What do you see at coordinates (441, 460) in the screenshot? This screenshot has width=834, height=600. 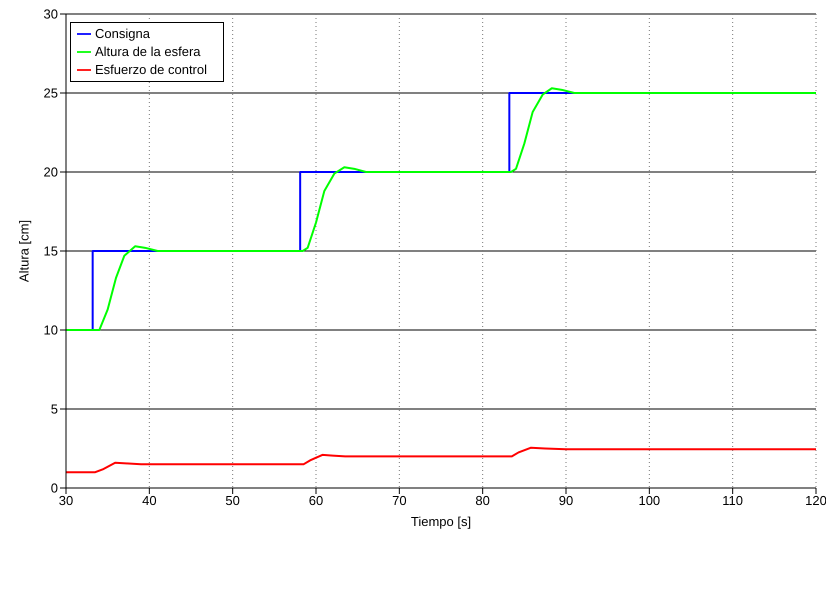 I see `line-series` at bounding box center [441, 460].